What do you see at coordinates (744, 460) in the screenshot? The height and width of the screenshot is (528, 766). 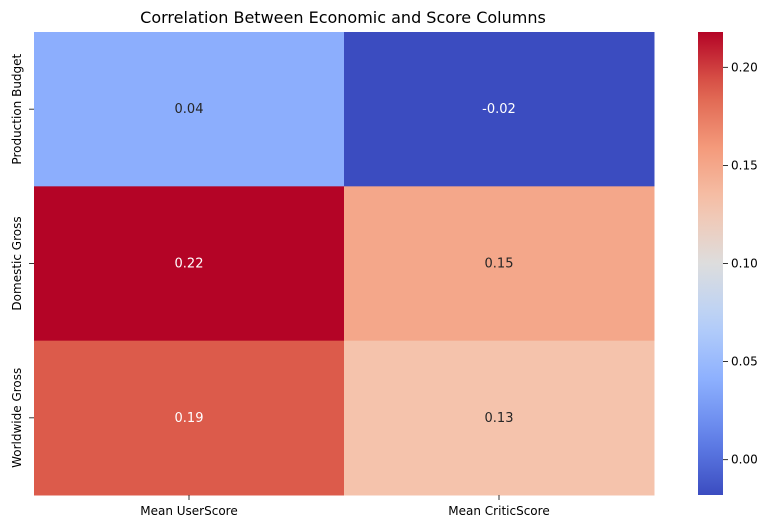 I see `colorbar-tick-label: 0.00` at bounding box center [744, 460].